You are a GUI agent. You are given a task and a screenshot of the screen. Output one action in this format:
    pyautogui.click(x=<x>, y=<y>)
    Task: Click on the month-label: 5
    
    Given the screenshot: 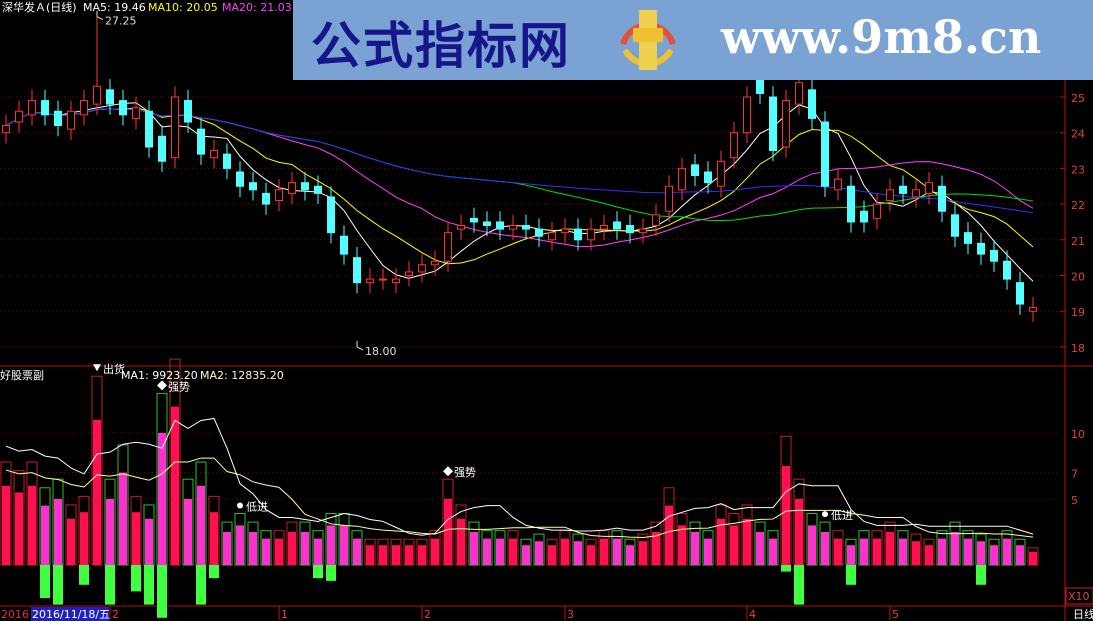 What is the action you would take?
    pyautogui.click(x=895, y=614)
    